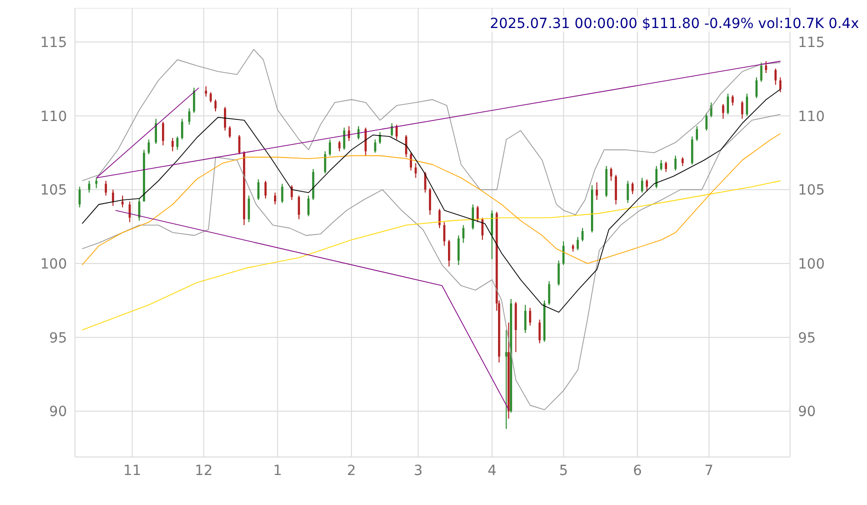  What do you see at coordinates (492, 470) in the screenshot?
I see `x-tick-label: 4` at bounding box center [492, 470].